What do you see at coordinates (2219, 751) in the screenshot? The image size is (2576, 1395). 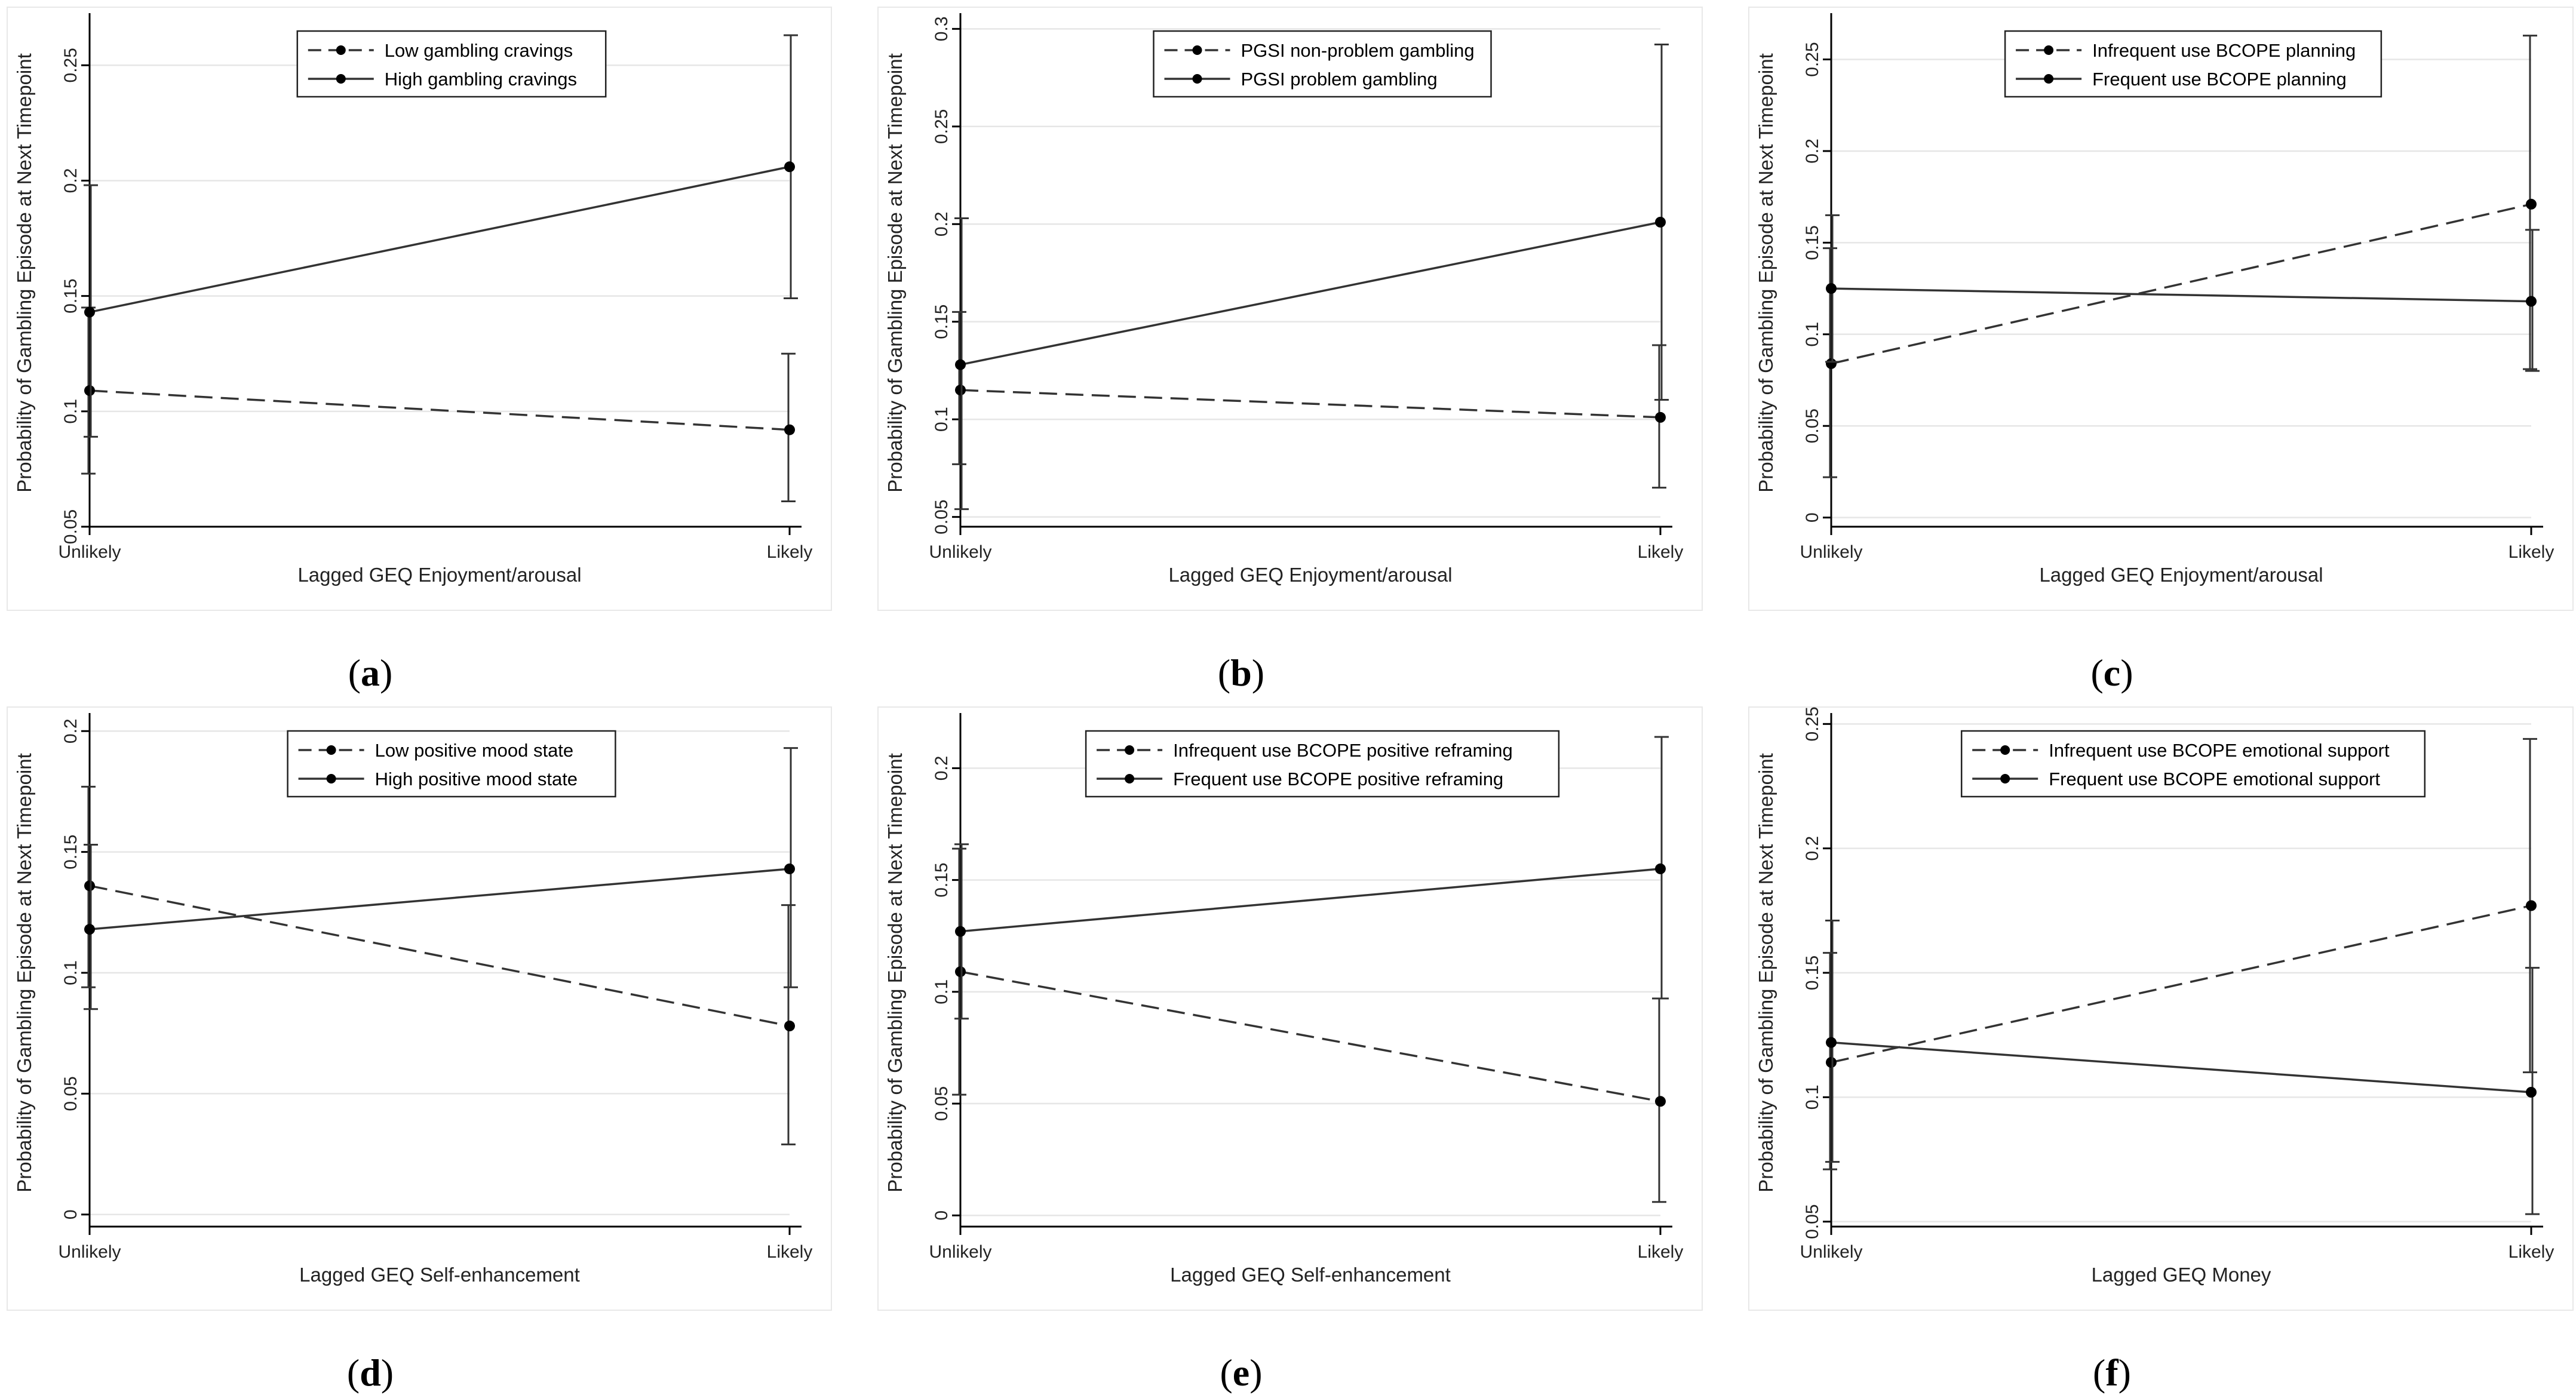 I see `legend-label: Infrequent use BCOPE emotional support` at bounding box center [2219, 751].